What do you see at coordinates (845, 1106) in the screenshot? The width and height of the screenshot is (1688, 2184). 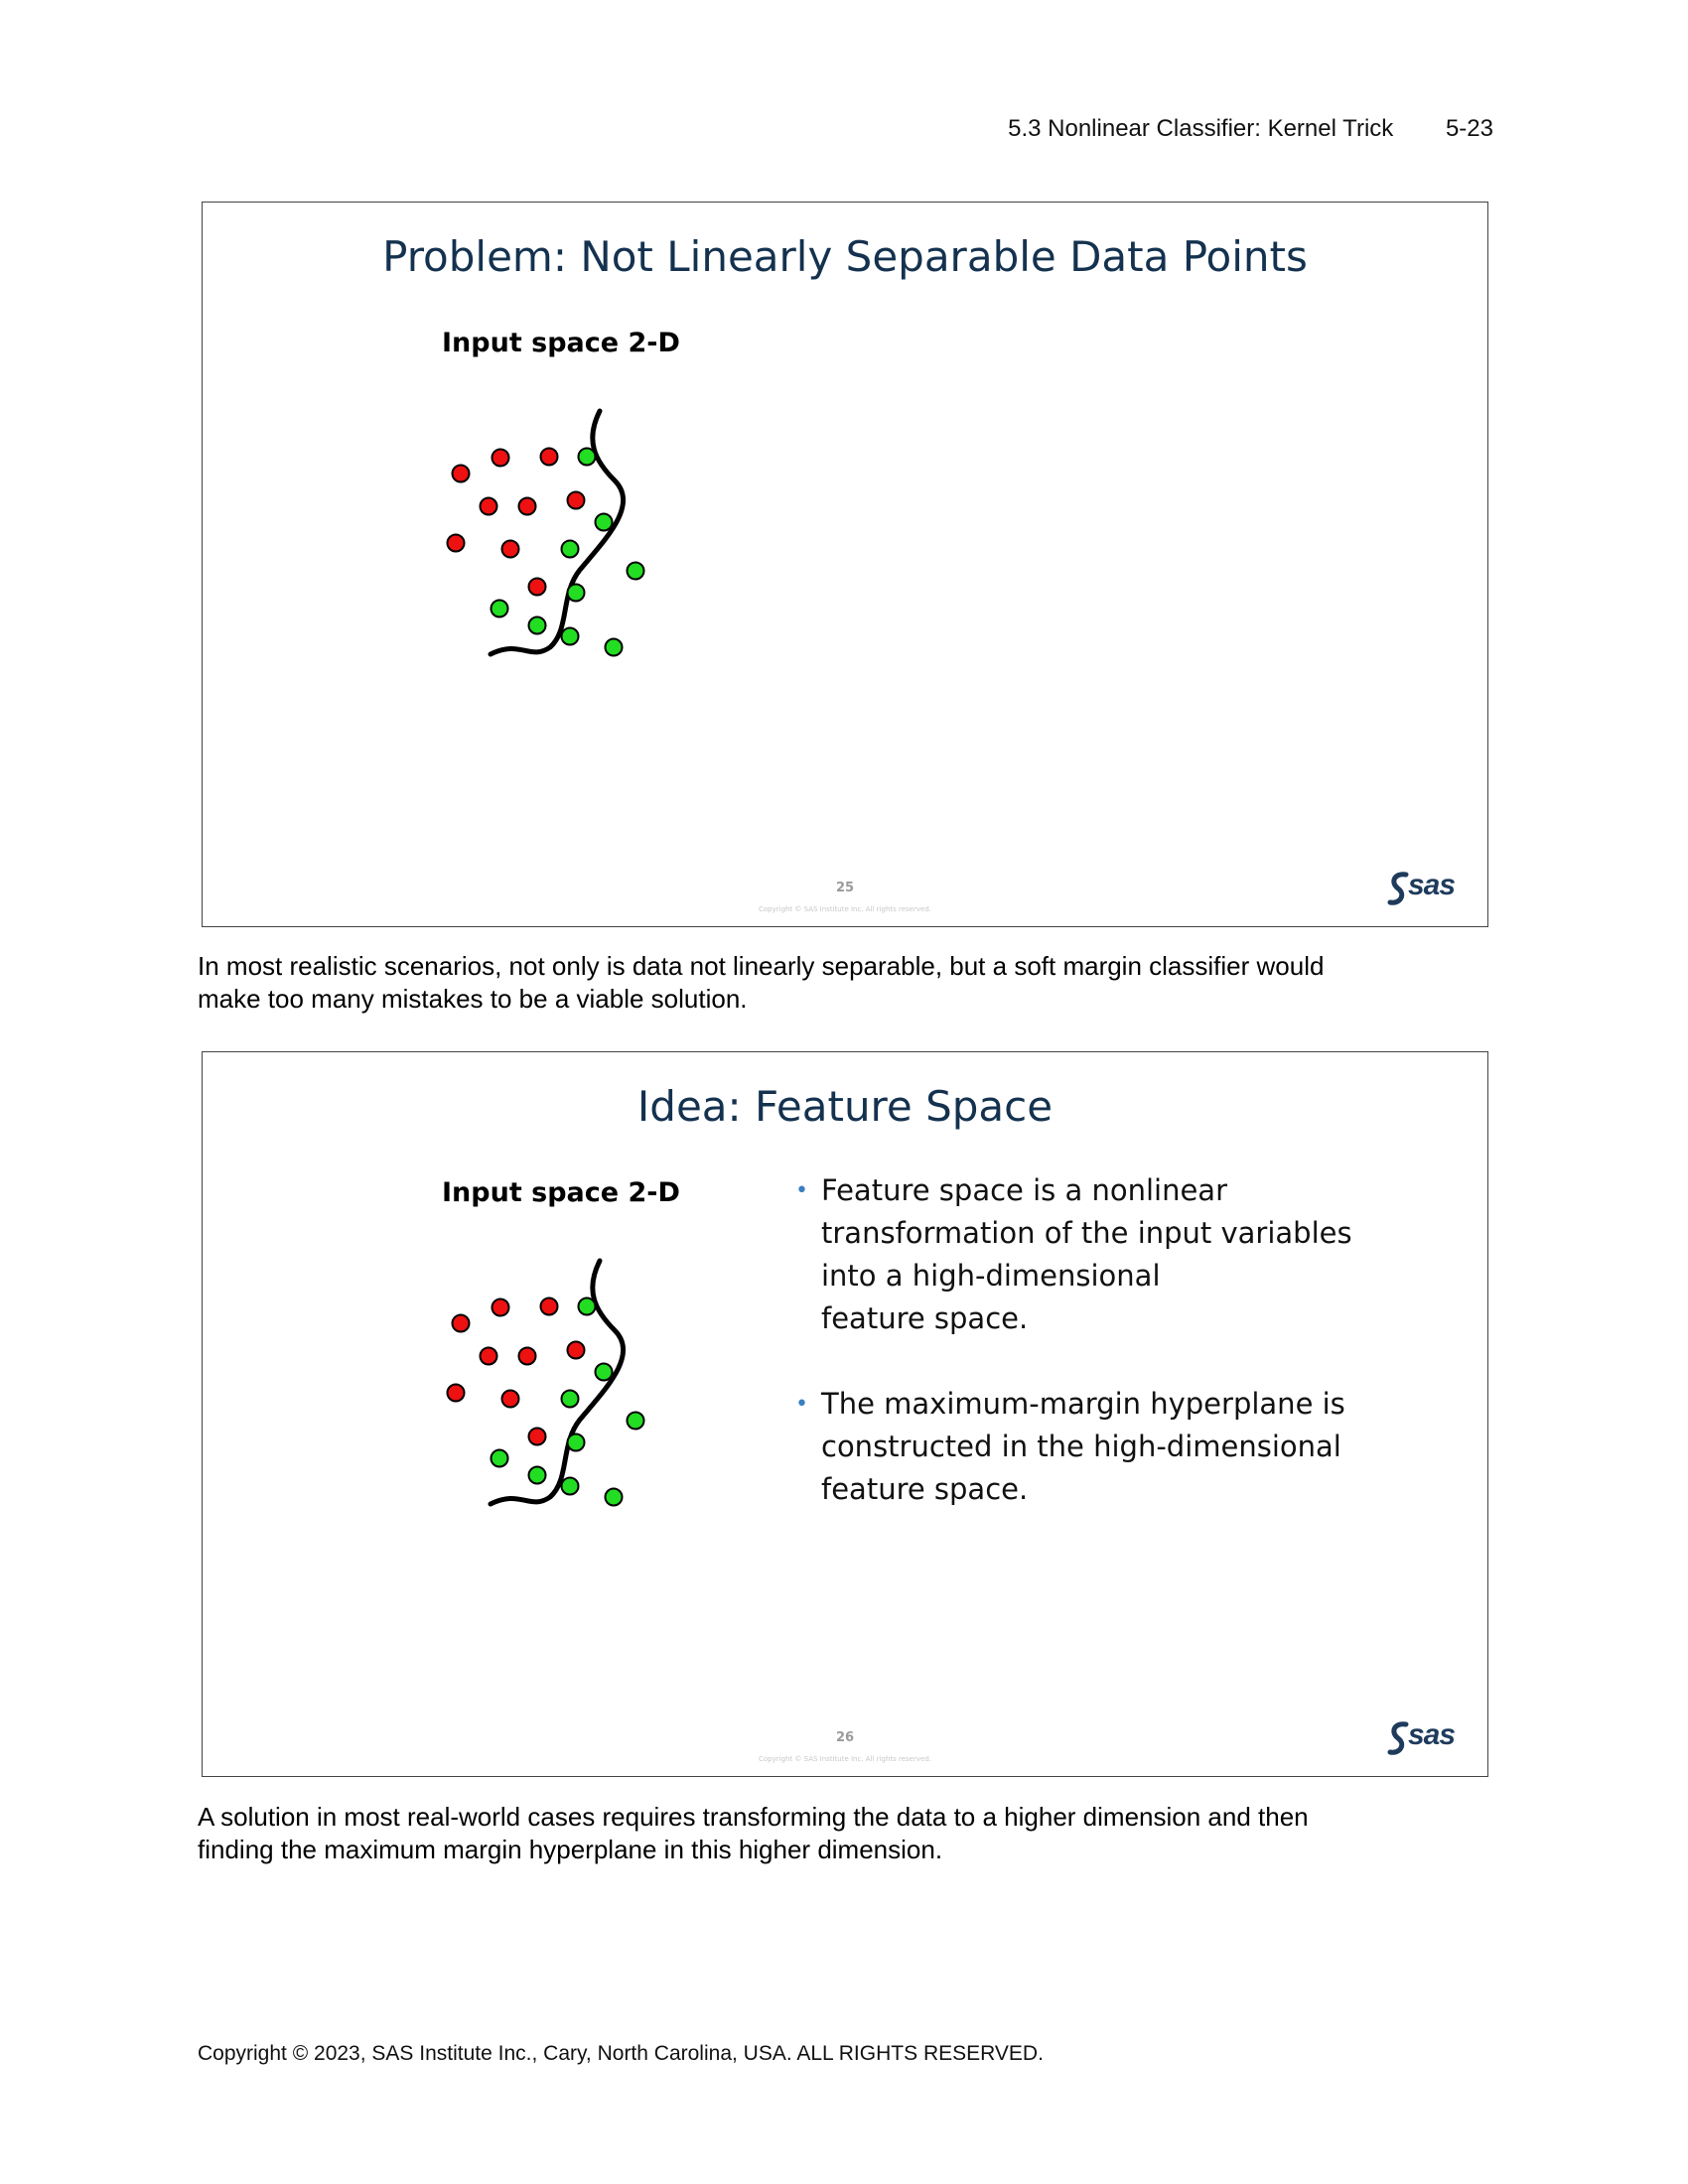 I see `slide-title: Idea: Feature Space` at bounding box center [845, 1106].